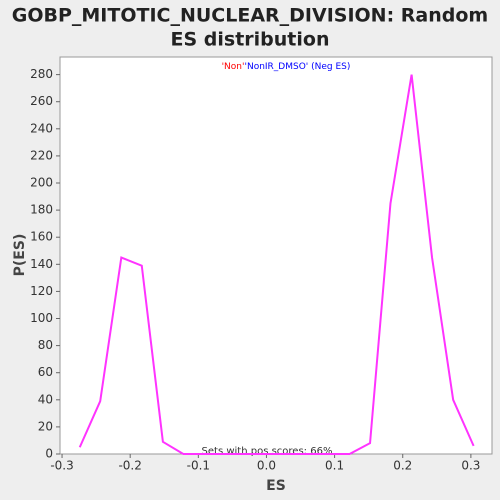 Image resolution: width=500 pixels, height=500 pixels. I want to click on annotation: Sets with pos scores: 66%, so click(267, 451).